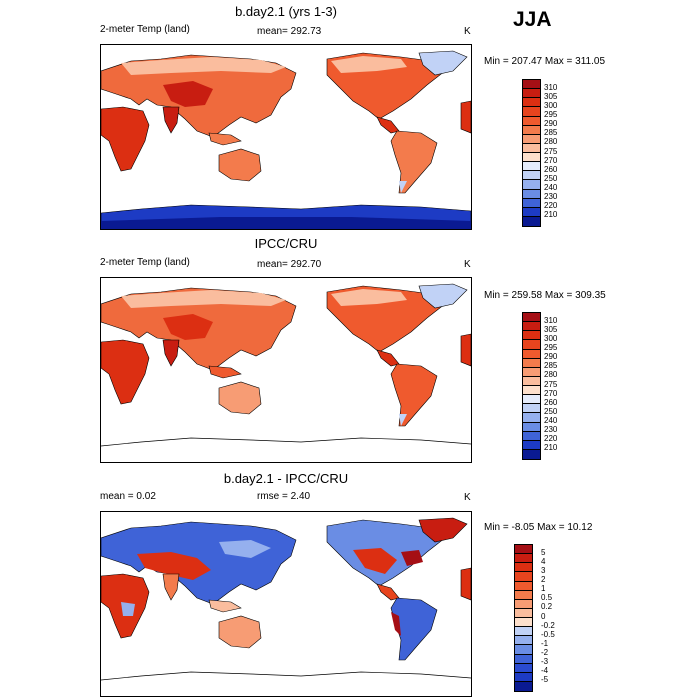  Describe the element at coordinates (547, 606) in the screenshot. I see `panel-3-legend-tick: 0.2` at that location.